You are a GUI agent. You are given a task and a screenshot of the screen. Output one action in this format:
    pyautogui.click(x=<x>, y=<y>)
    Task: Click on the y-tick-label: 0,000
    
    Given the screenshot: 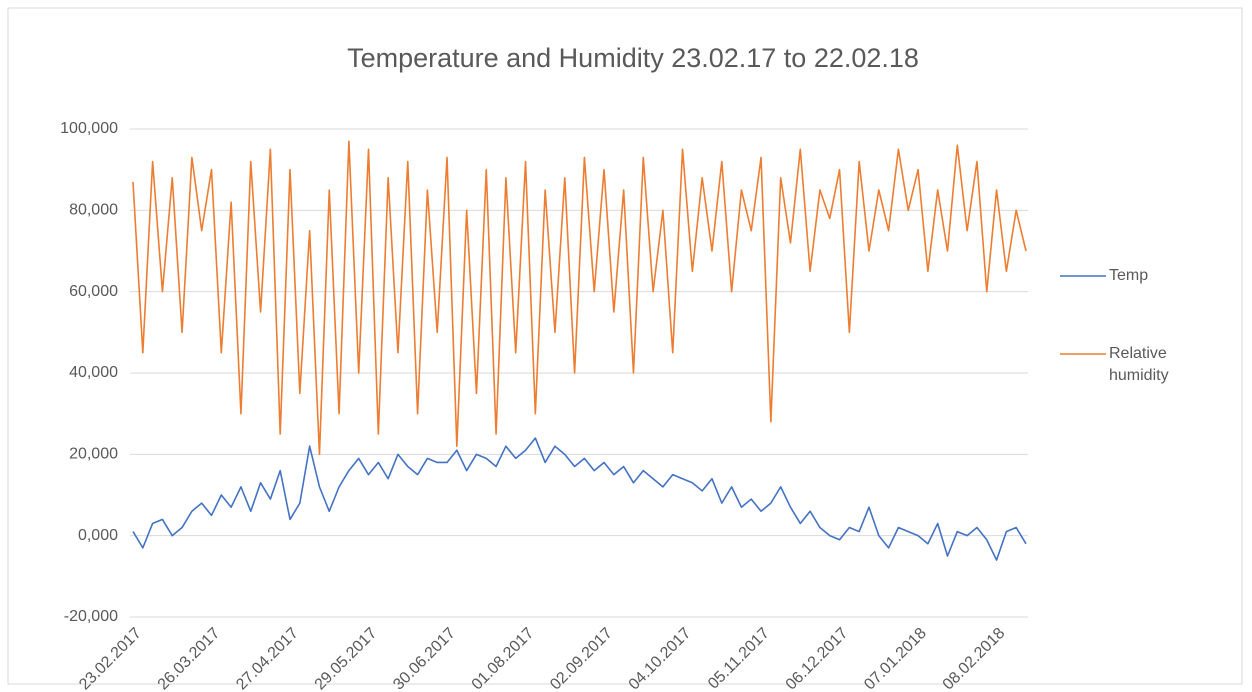 What is the action you would take?
    pyautogui.click(x=98, y=535)
    